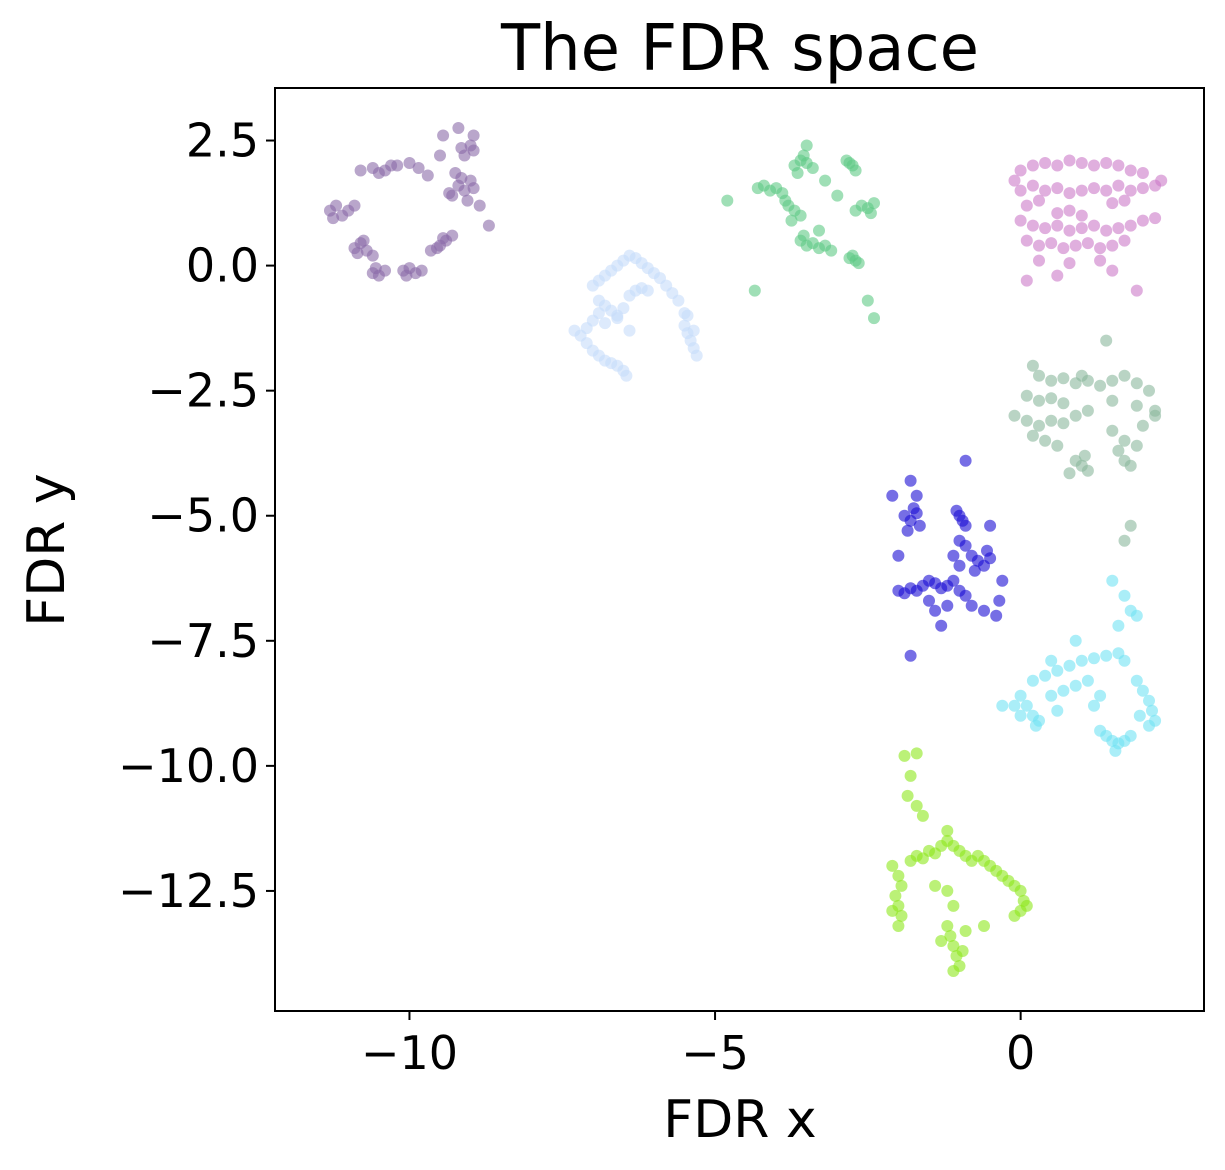 Image resolution: width=1225 pixels, height=1170 pixels. Describe the element at coordinates (739, 1120) in the screenshot. I see `x-axis-label: FDR x` at that location.